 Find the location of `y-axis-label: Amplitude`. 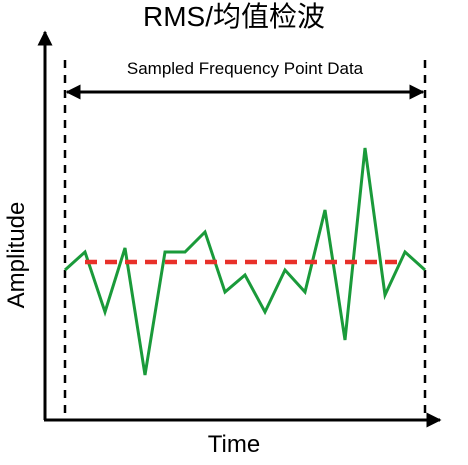

y-axis-label: Amplitude is located at coordinates (16, 255).